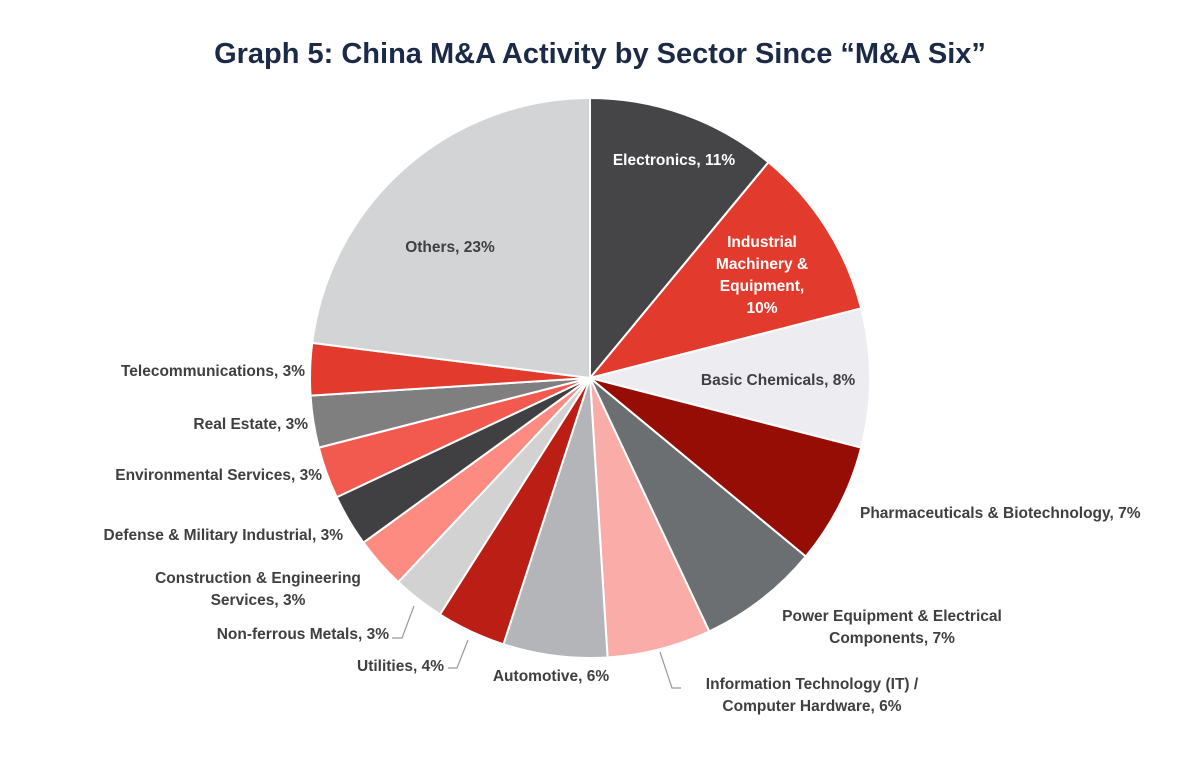 This screenshot has height=768, width=1200. What do you see at coordinates (258, 589) in the screenshot?
I see `slice-label: Construction & Engineering Services, 3%` at bounding box center [258, 589].